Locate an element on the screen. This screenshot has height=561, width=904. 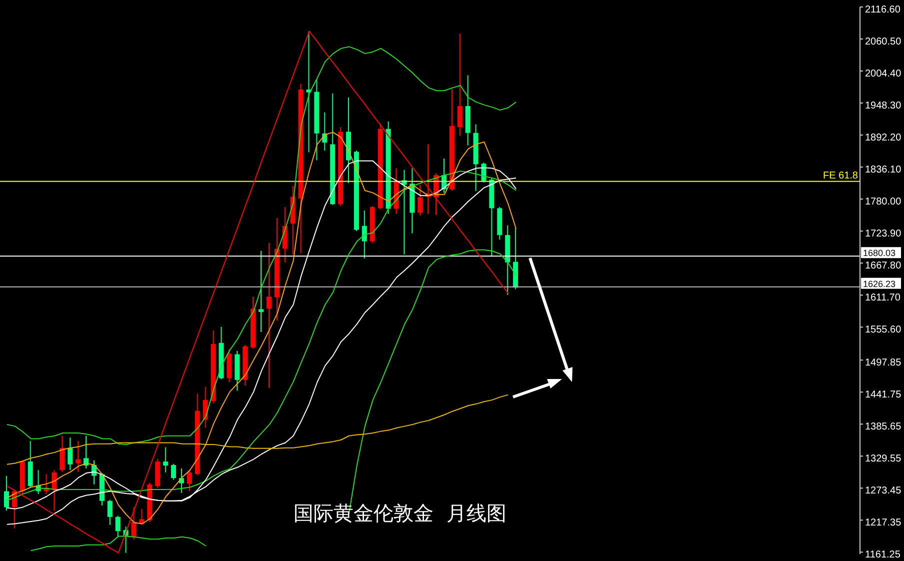
y-tick-label: 1329.55 is located at coordinates (883, 459).